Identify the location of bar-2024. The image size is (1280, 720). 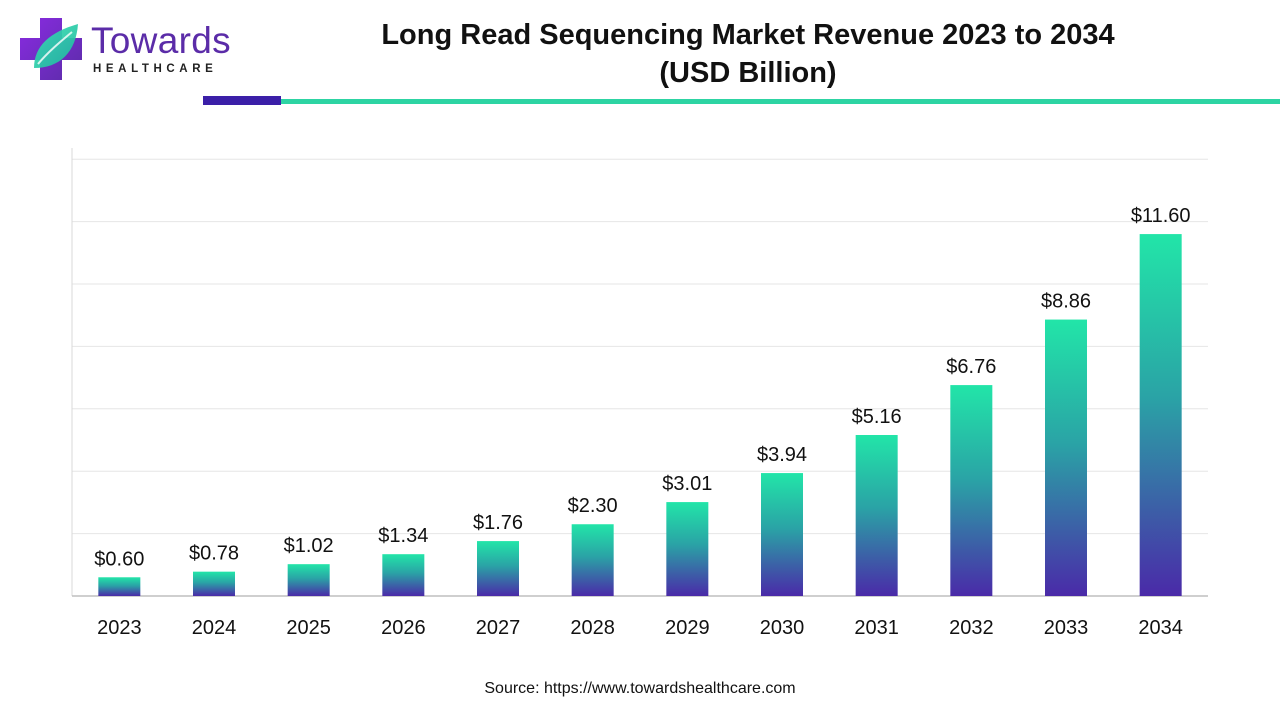
(214, 583).